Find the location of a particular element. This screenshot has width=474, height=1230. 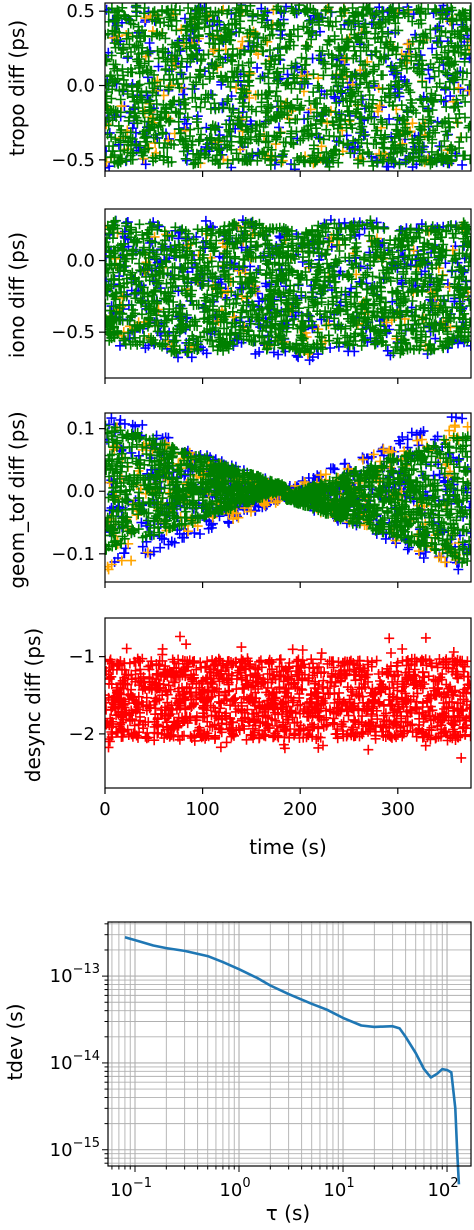

geom-tof-ylabel: geom_tof diff (ps) is located at coordinates (17, 499).